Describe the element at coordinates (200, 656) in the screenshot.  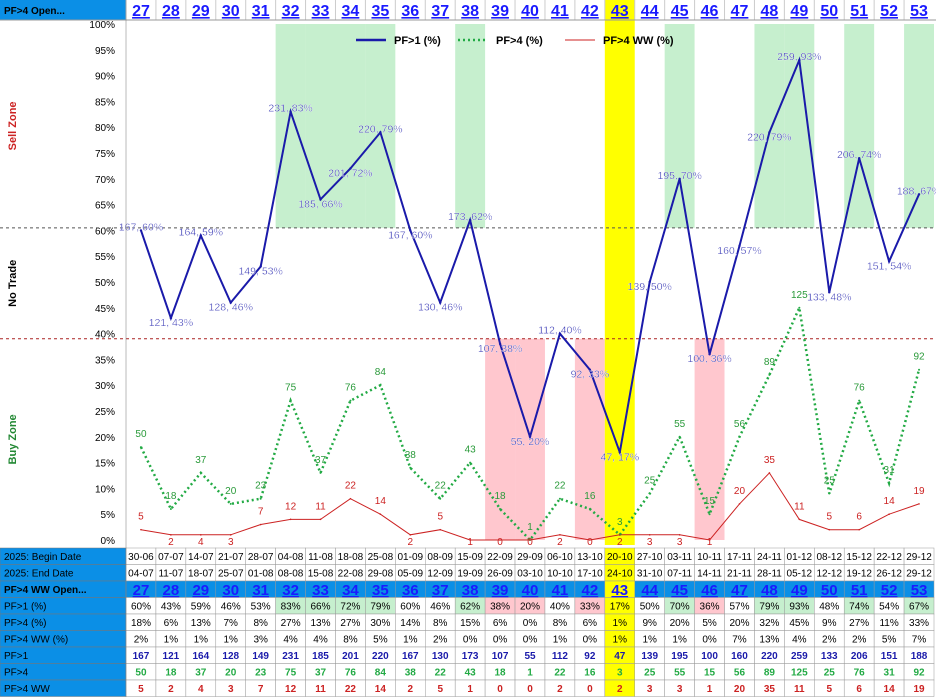
I see `table-cell: 164` at that location.